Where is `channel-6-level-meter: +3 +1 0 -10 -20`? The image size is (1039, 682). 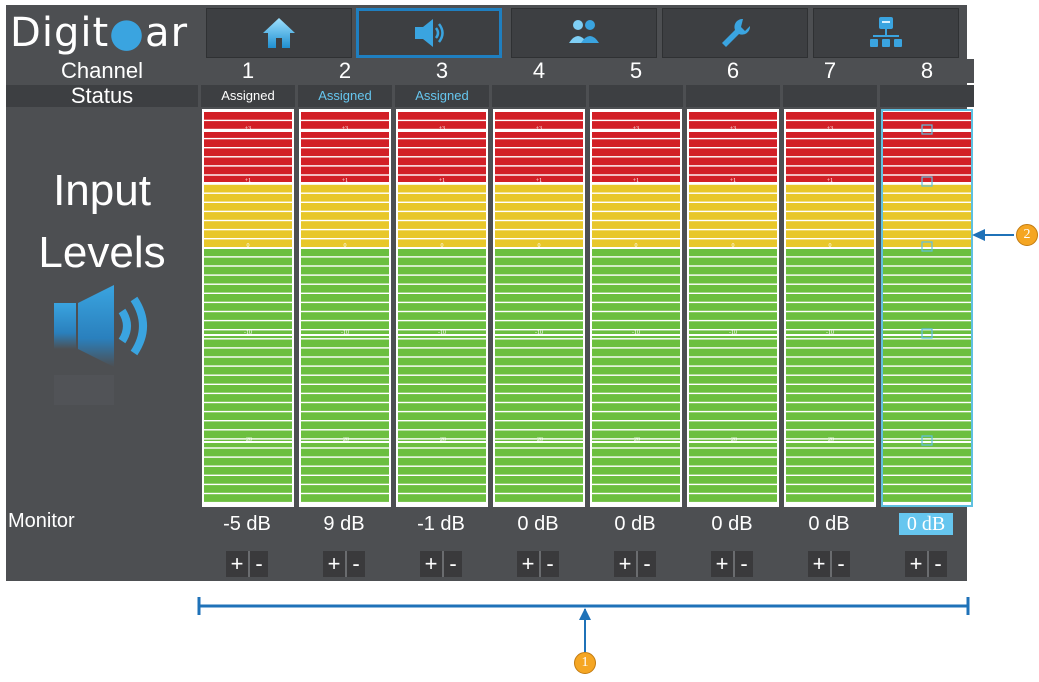 channel-6-level-meter: +3 +1 0 -10 -20 is located at coordinates (733, 308).